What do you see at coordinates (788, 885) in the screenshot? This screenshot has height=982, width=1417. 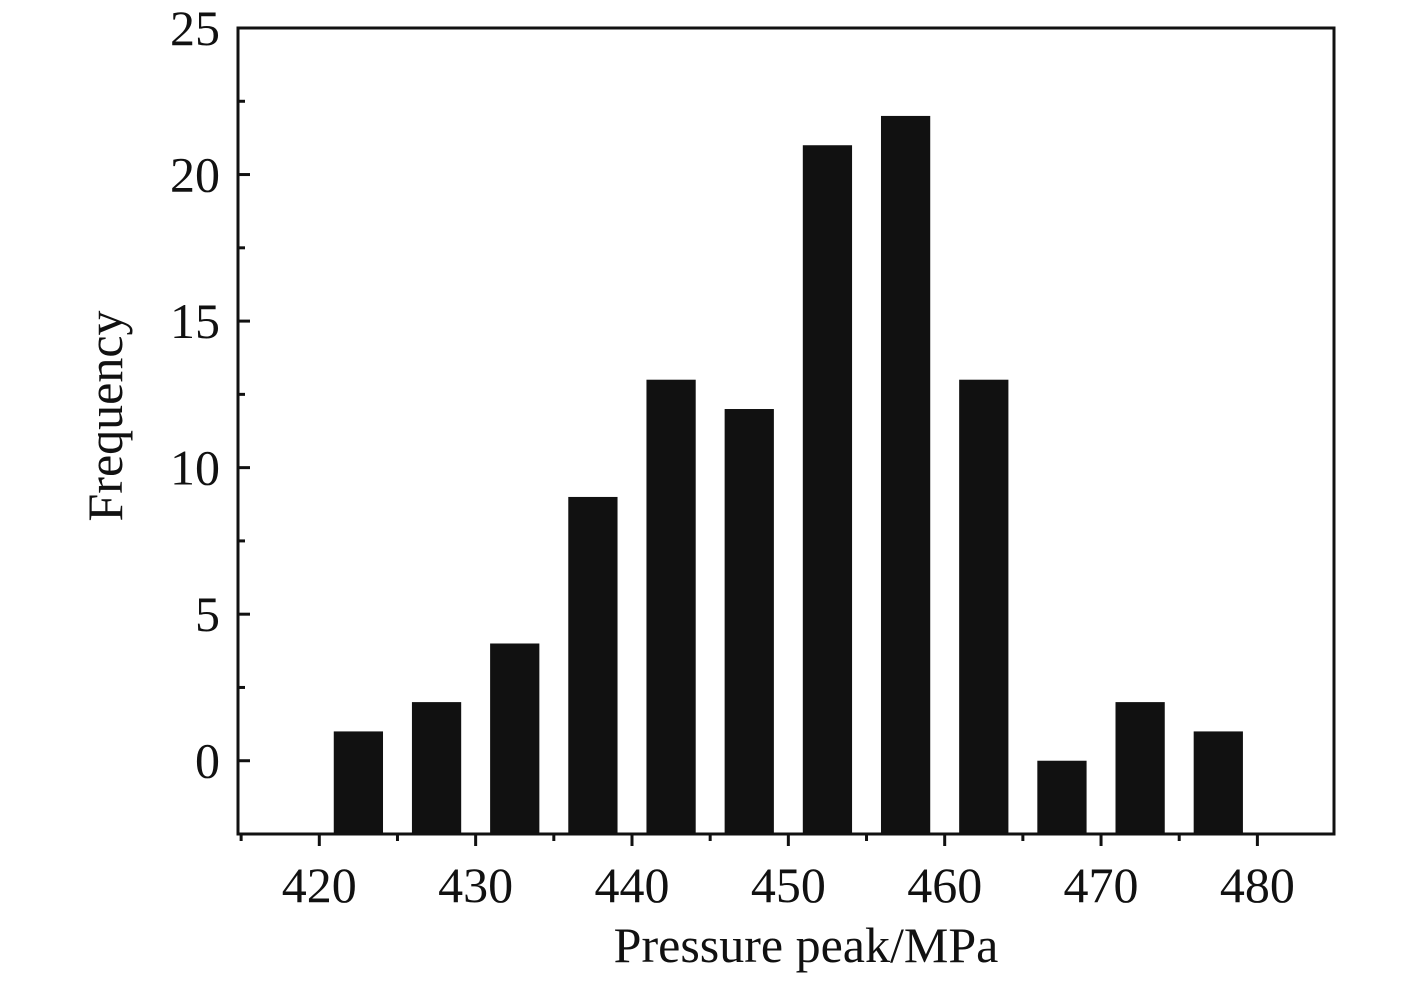 I see `x-tick-label: 450` at bounding box center [788, 885].